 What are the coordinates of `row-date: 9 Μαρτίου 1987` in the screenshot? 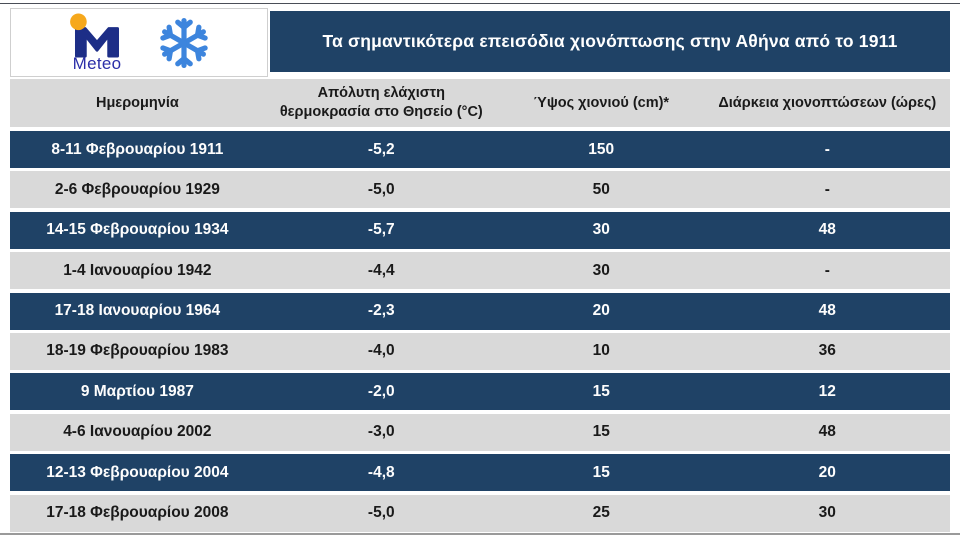 It's located at (137, 391).